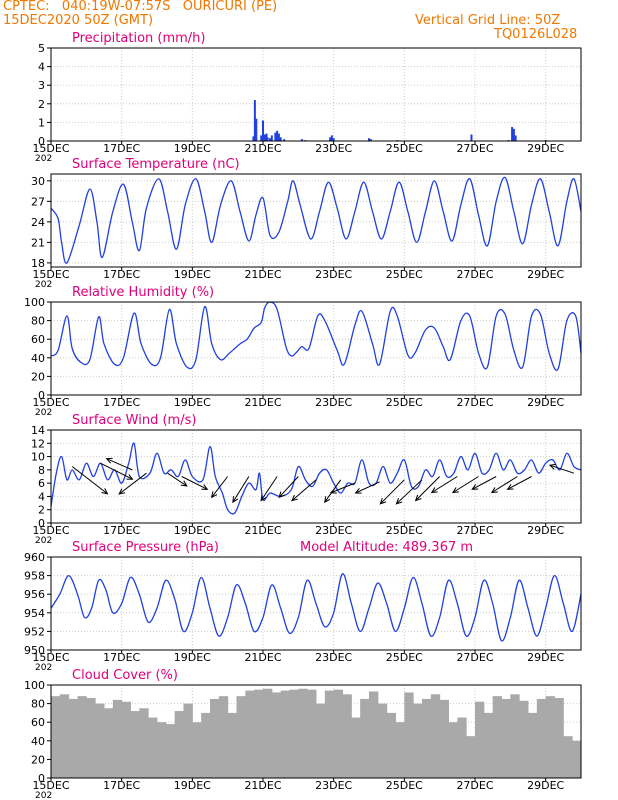 Image resolution: width=618 pixels, height=800 pixels. What do you see at coordinates (38, 443) in the screenshot?
I see `y-tick-label: 12` at bounding box center [38, 443].